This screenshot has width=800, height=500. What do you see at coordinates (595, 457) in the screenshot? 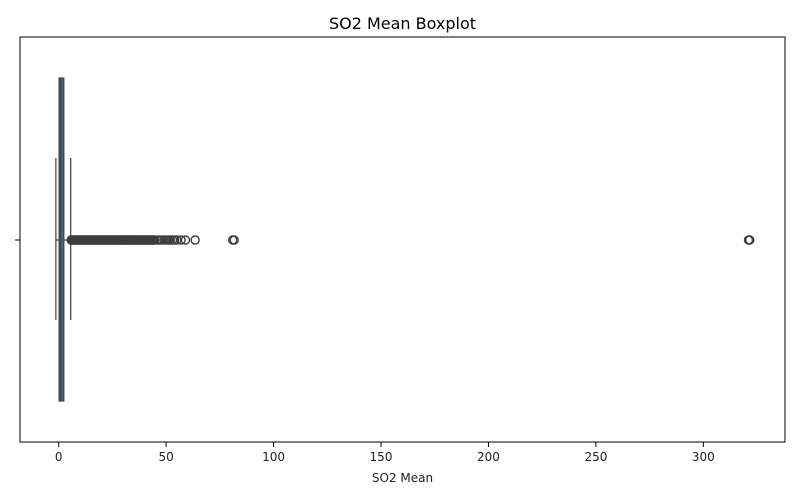
I see `x-tick-label: 250` at bounding box center [595, 457].